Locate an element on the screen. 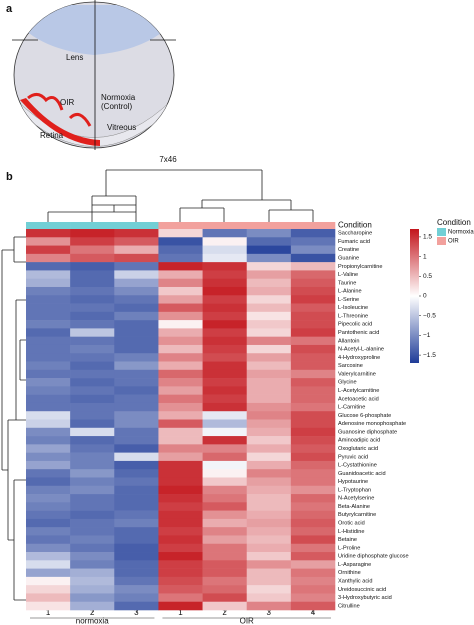 Image resolution: width=474 pixels, height=625 pixels. retina-vessels is located at coordinates (59, 110).